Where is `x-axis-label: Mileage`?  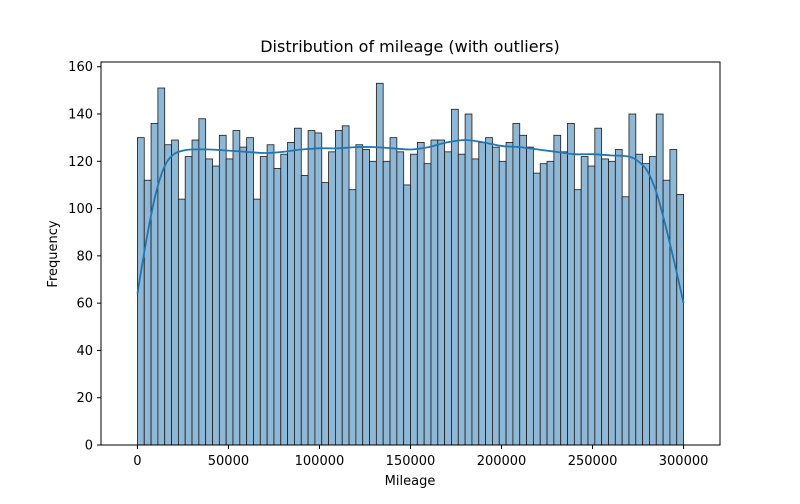
x-axis-label: Mileage is located at coordinates (410, 481).